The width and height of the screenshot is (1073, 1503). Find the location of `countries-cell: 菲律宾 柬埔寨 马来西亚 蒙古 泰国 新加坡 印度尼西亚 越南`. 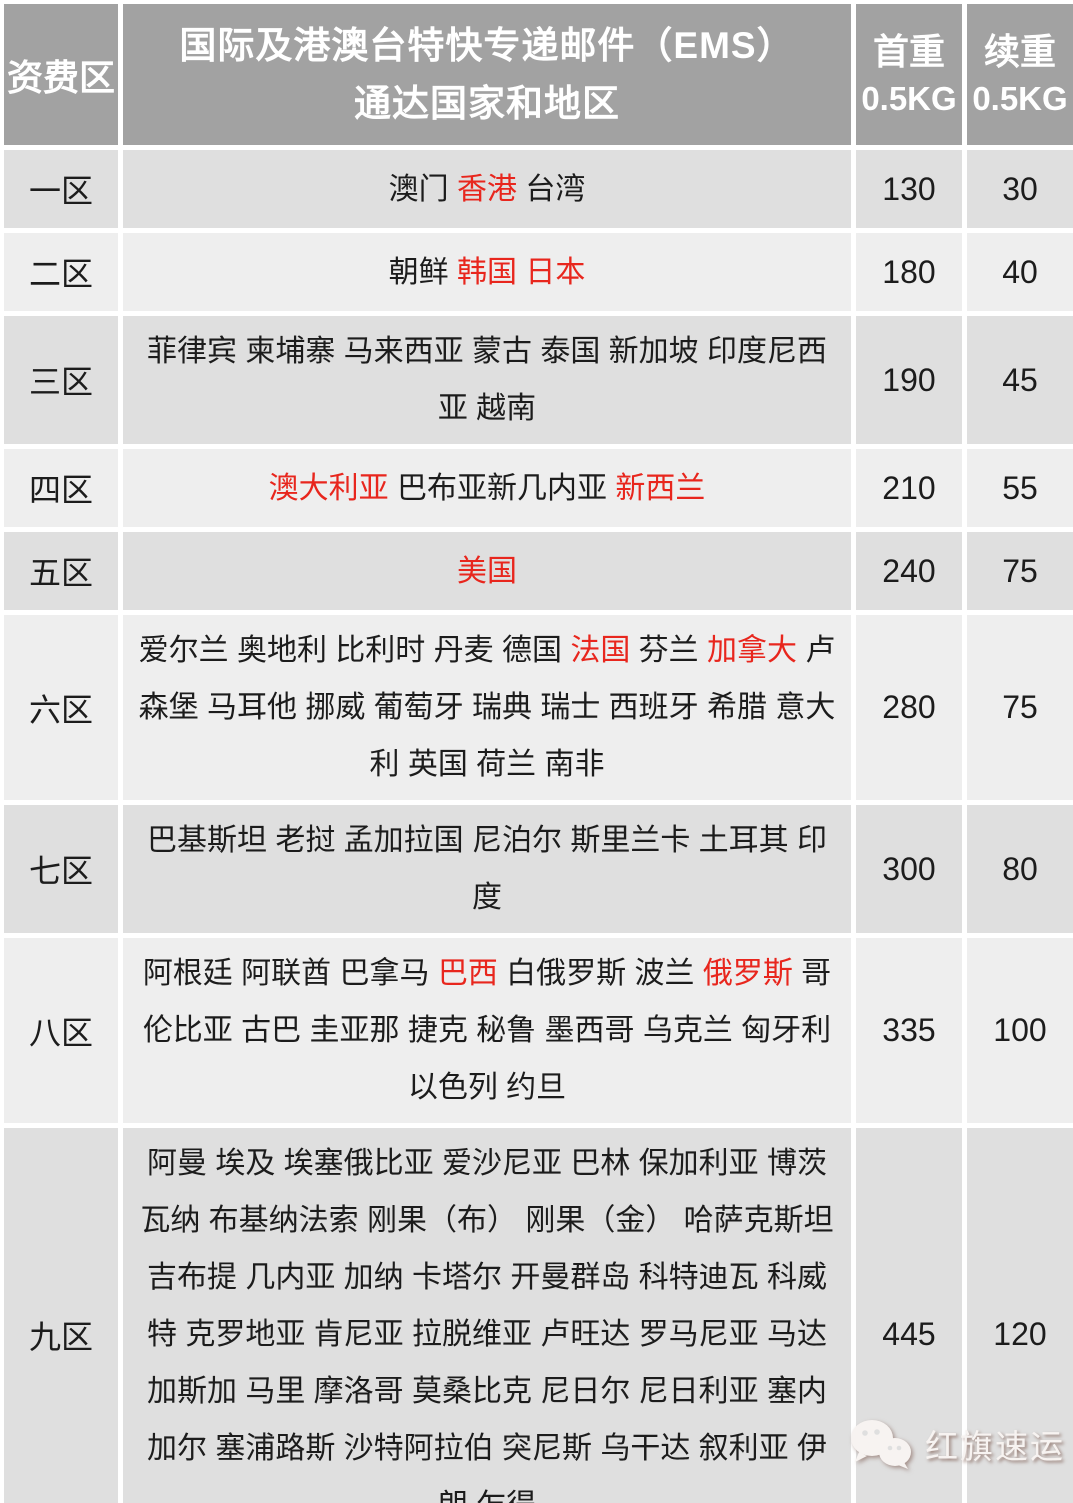

countries-cell: 菲律宾 柬埔寨 马来西亚 蒙古 泰国 新加坡 印度尼西亚 越南 is located at coordinates (487, 380).